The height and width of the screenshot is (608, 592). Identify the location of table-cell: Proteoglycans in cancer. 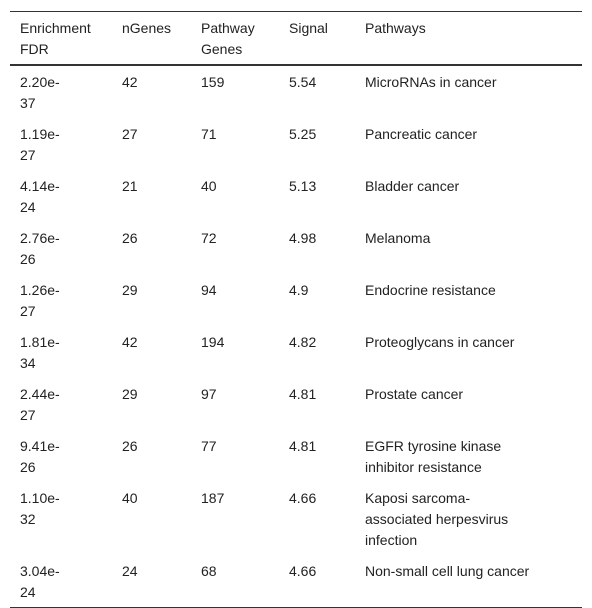
(468, 352).